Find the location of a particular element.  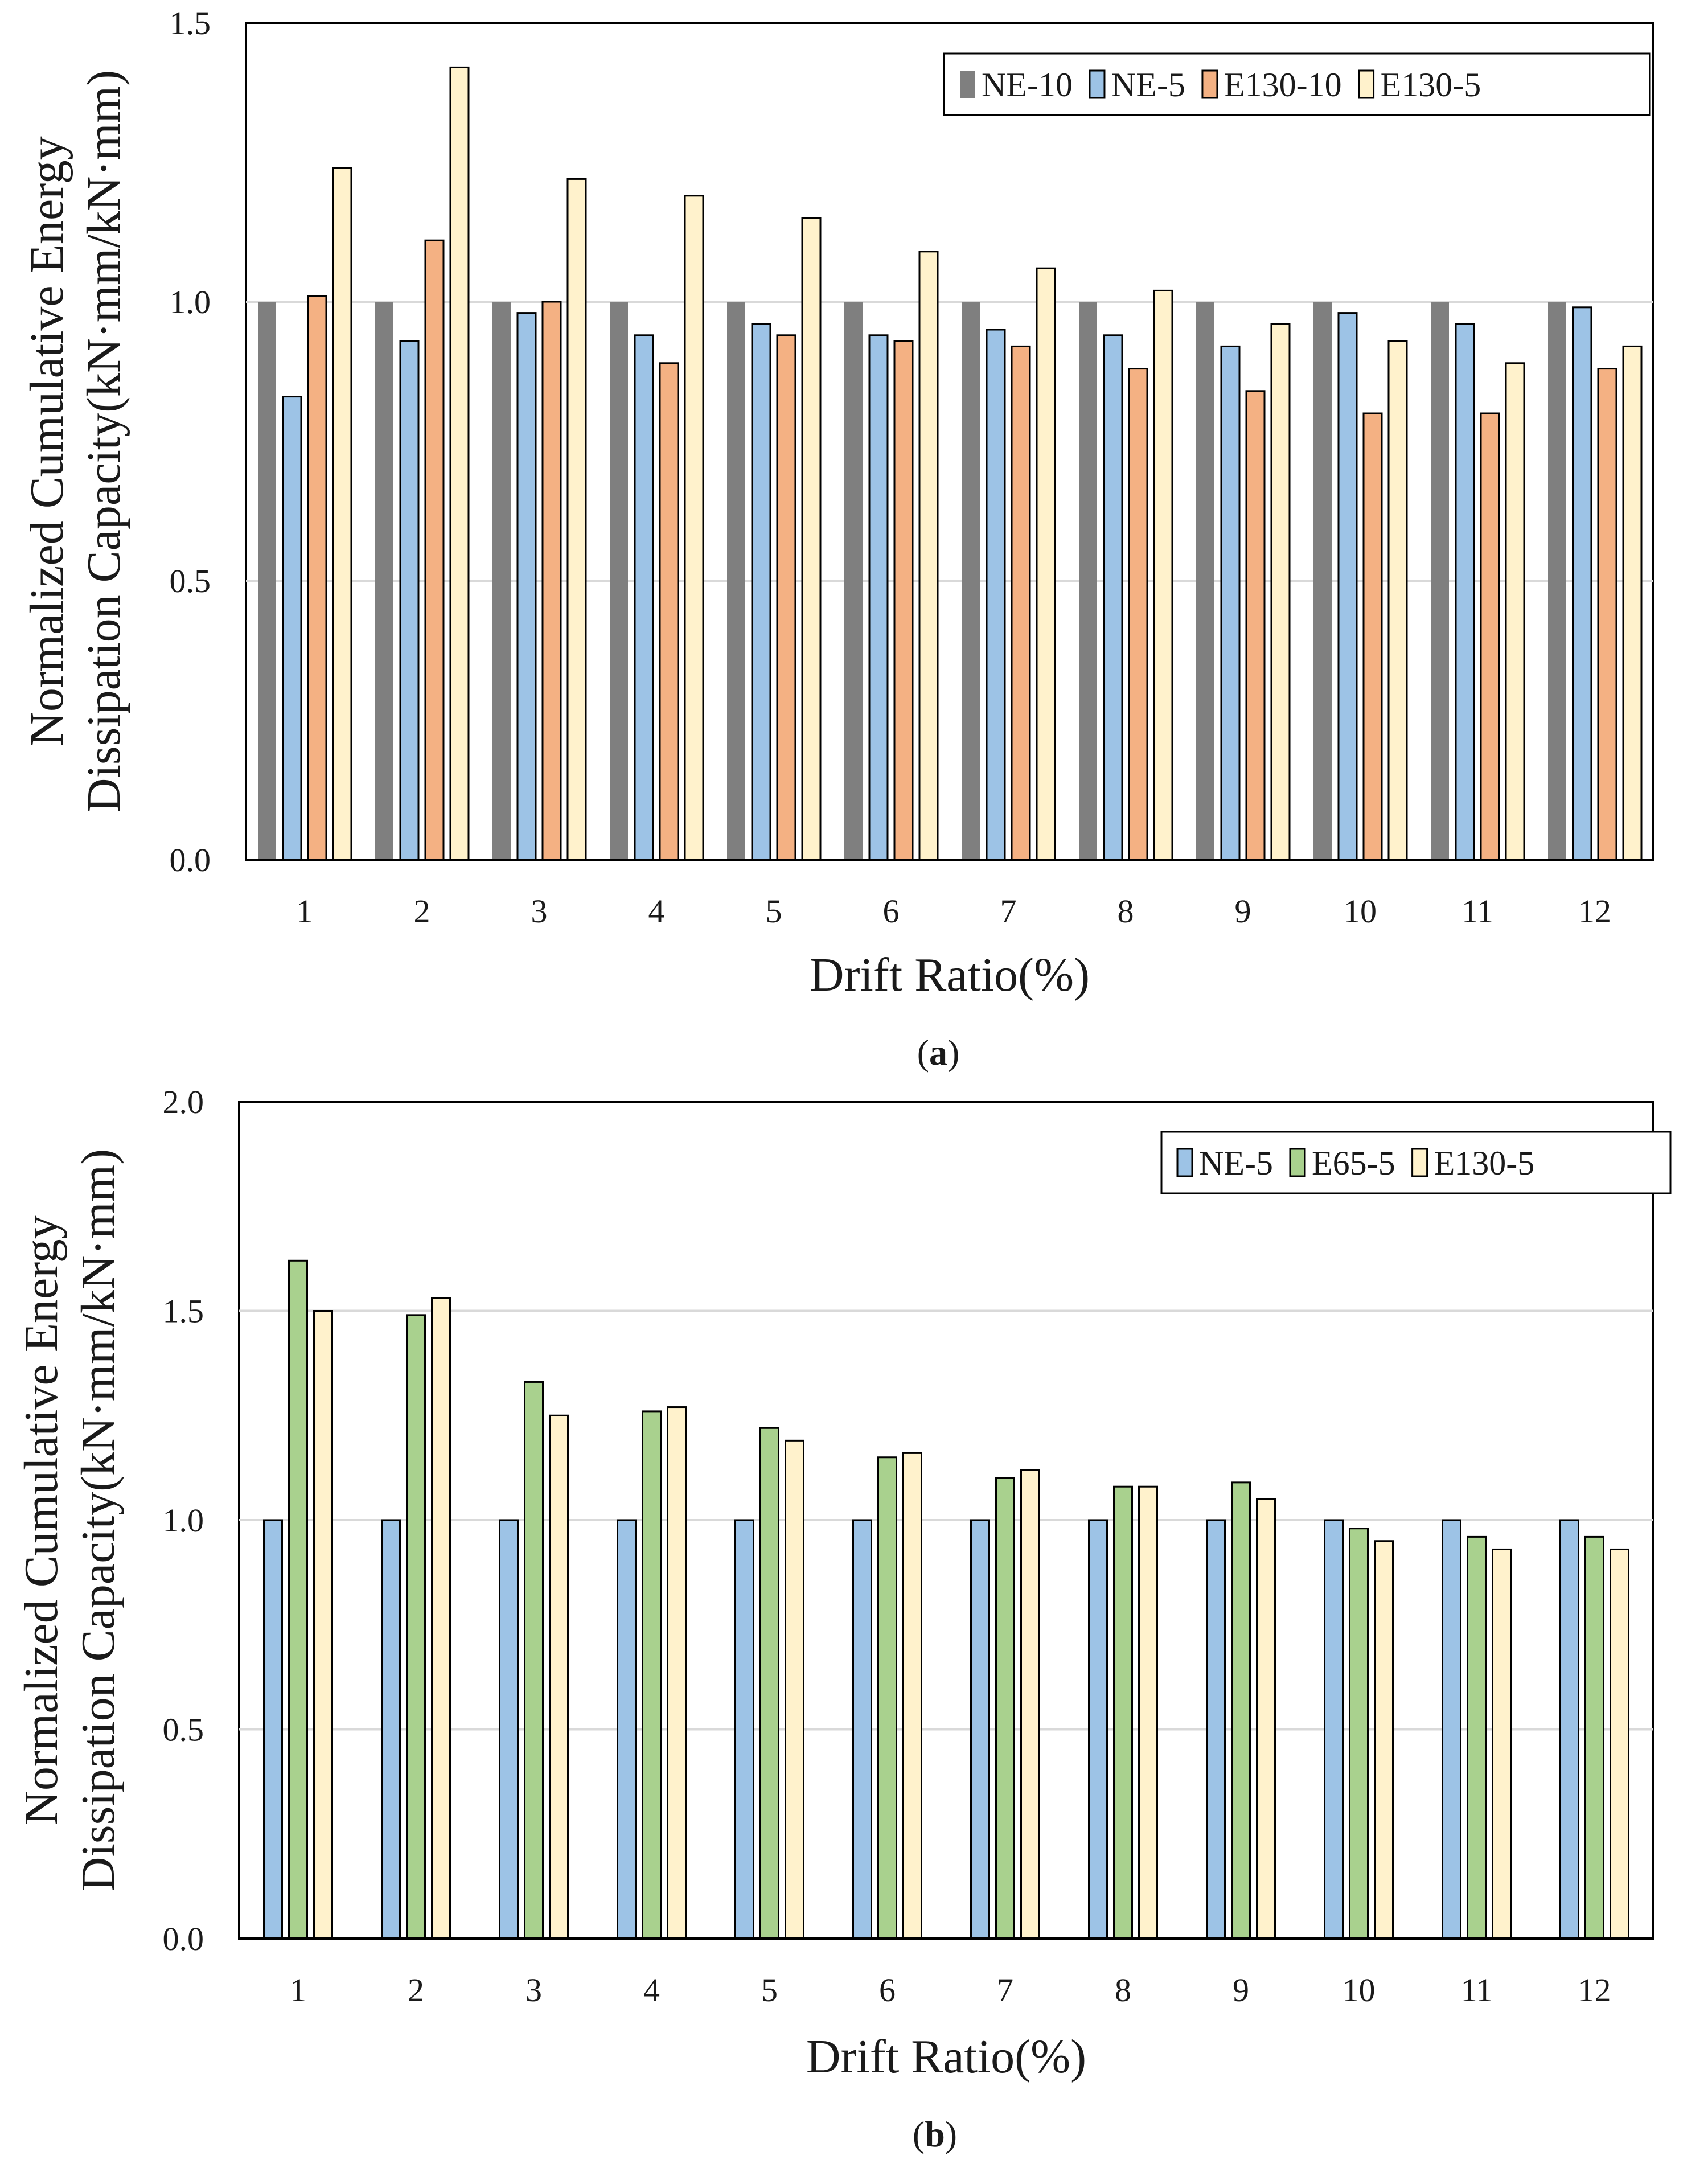

x-tick-label: 7 is located at coordinates (1005, 1990).